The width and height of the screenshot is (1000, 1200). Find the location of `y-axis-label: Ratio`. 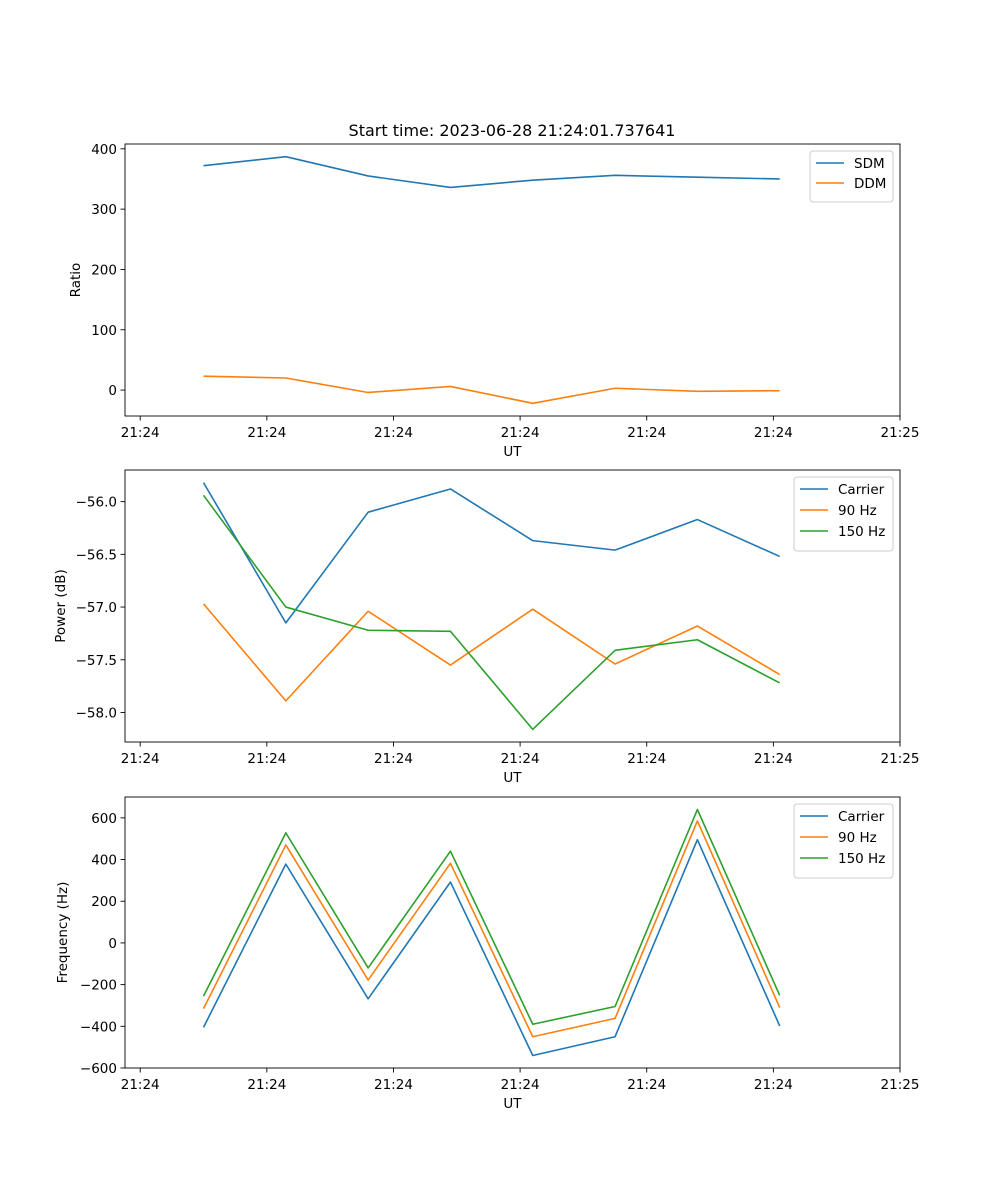

y-axis-label: Ratio is located at coordinates (76, 280).